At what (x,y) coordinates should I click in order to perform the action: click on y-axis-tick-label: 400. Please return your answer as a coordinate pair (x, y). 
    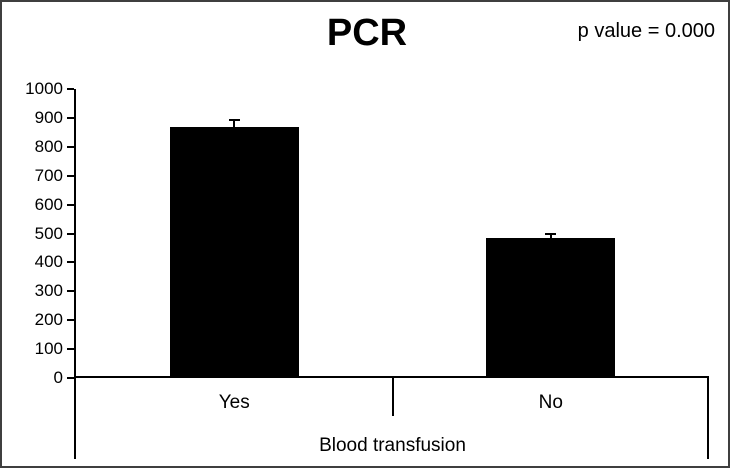
    Looking at the image, I should click on (48, 262).